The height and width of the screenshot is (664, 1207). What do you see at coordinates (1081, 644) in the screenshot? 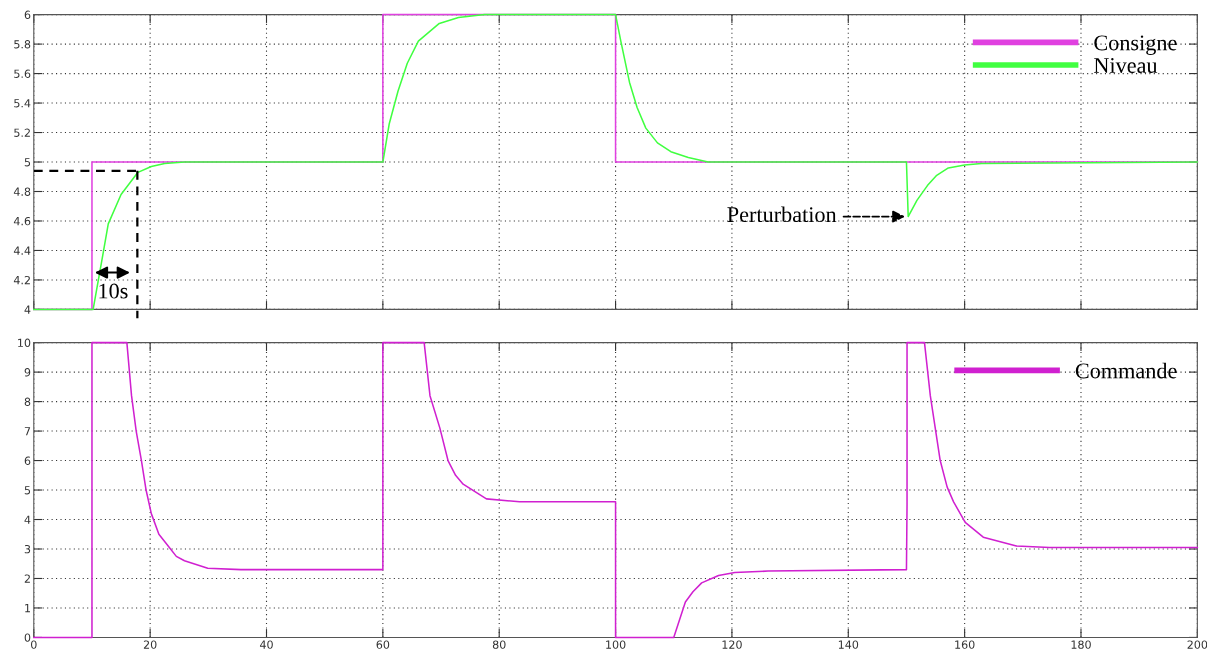
I see `x-tick-label: 180` at bounding box center [1081, 644].